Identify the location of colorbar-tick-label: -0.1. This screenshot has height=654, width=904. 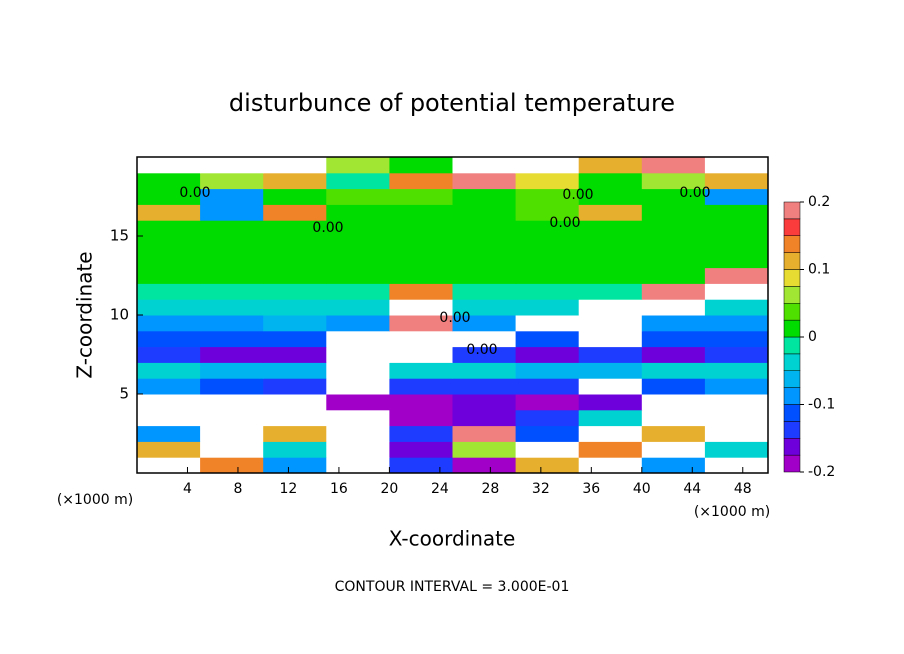
(821, 405).